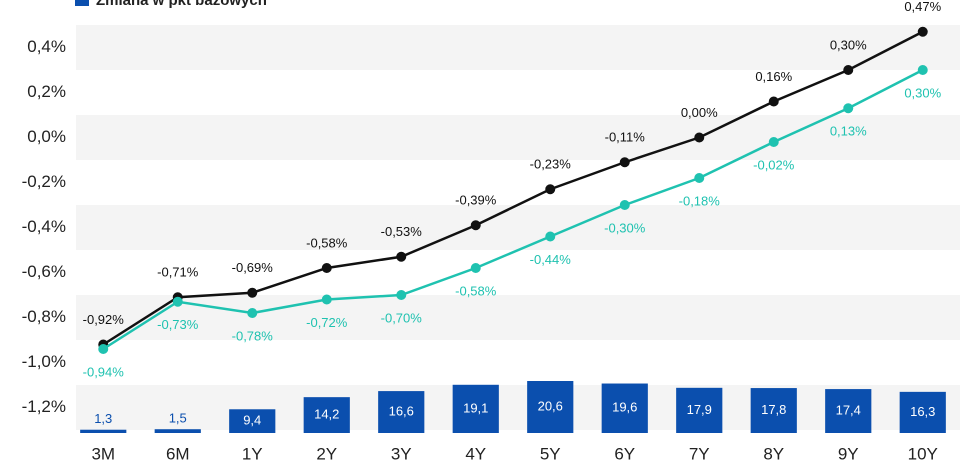 The image size is (963, 465). What do you see at coordinates (253, 335) in the screenshot?
I see `data-label: -0,78%` at bounding box center [253, 335].